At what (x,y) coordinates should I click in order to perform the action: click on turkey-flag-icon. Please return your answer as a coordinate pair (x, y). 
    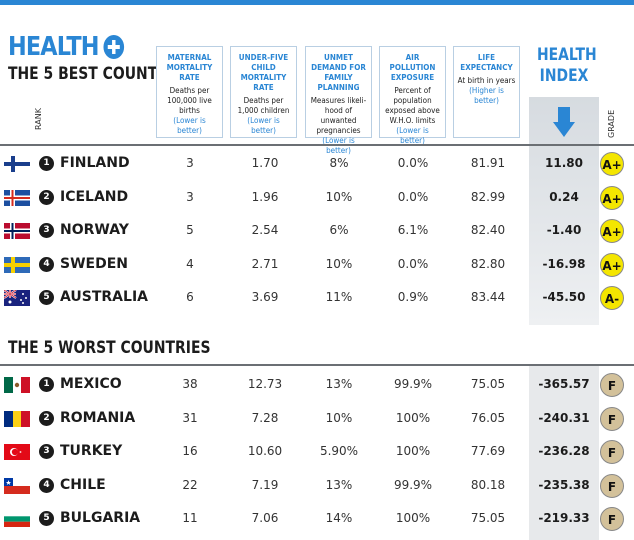
    Looking at the image, I should click on (17, 452).